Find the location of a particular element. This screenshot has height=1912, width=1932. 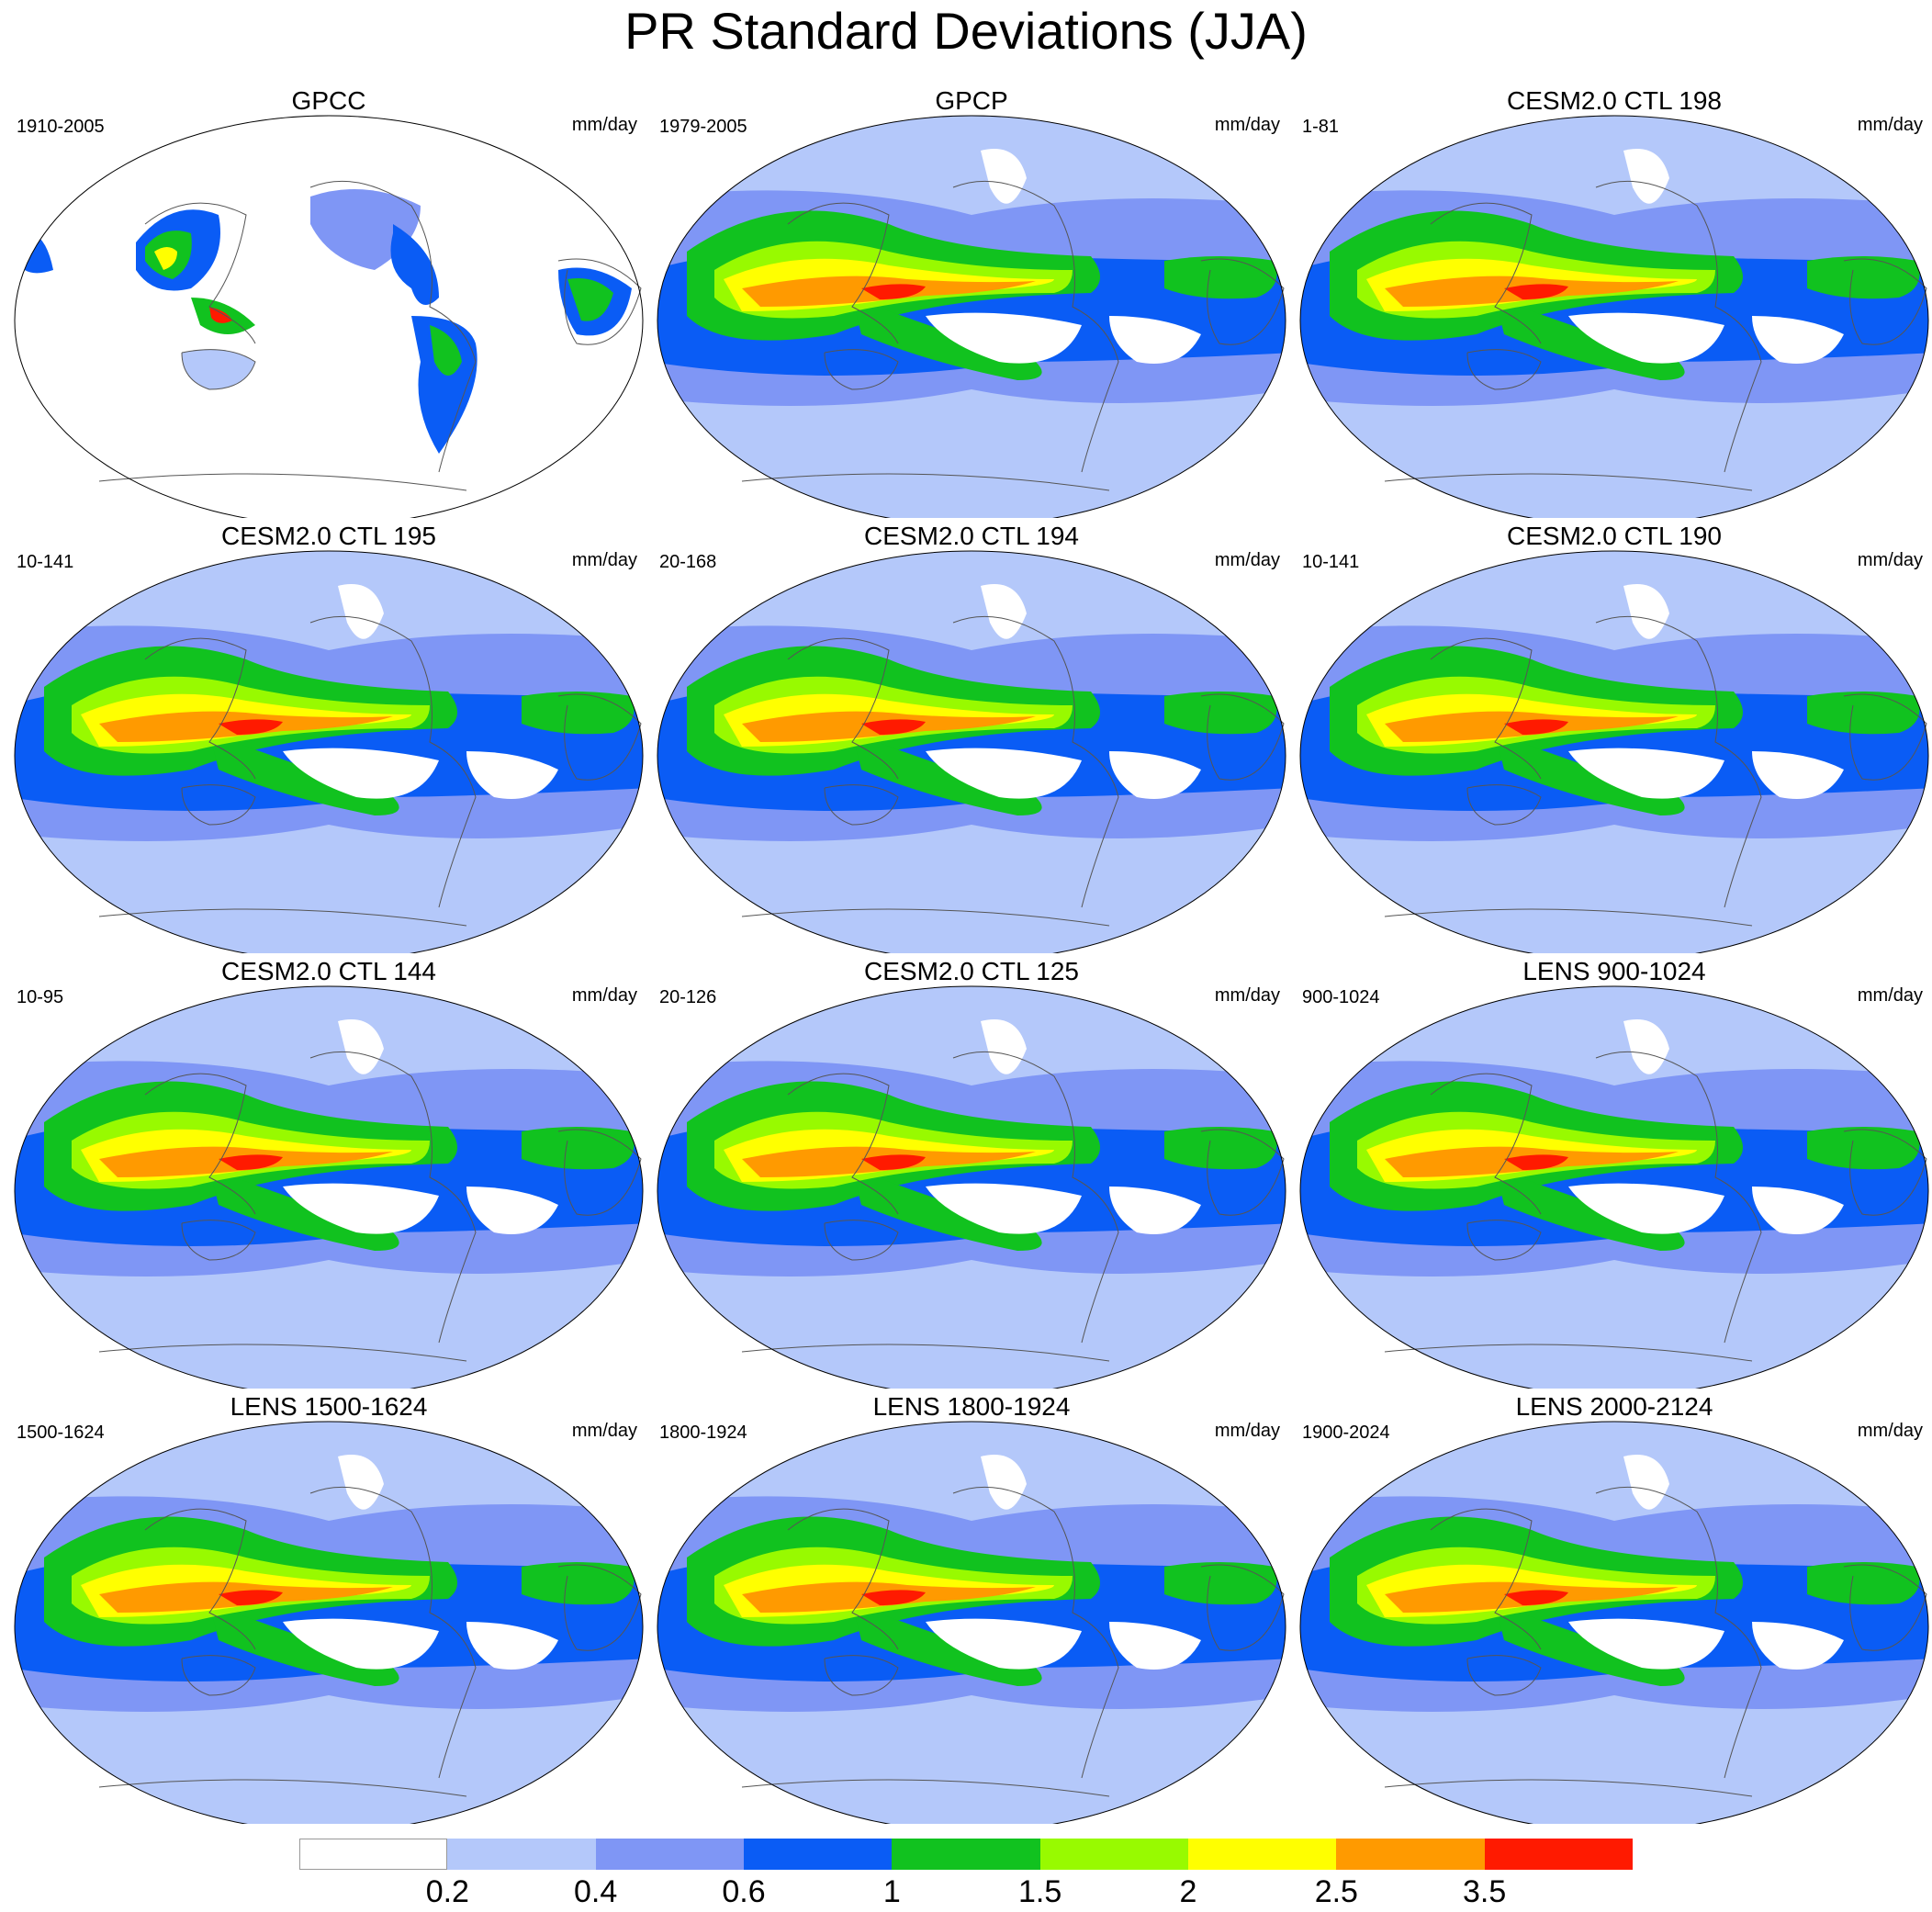

map-panel: CESM2.0 CTL 194 20-168 mm/day is located at coordinates (971, 737).